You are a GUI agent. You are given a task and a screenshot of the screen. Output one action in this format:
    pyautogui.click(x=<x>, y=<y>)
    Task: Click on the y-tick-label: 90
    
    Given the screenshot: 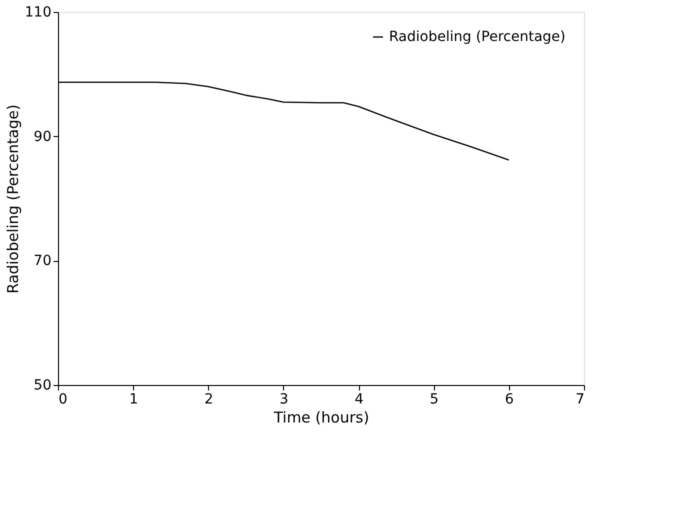 What is the action you would take?
    pyautogui.click(x=43, y=136)
    